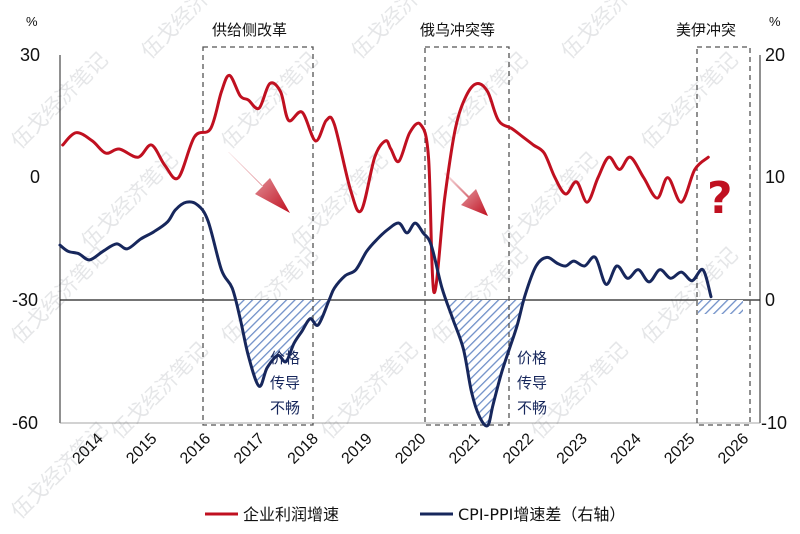 The height and width of the screenshot is (534, 800). What do you see at coordinates (291, 514) in the screenshot?
I see `legend-label-profit: 企业利润增速` at bounding box center [291, 514].